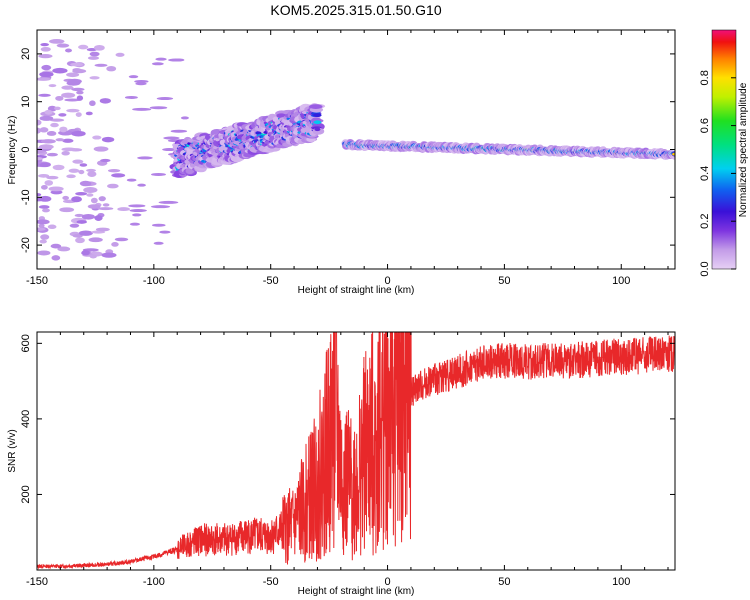 The width and height of the screenshot is (750, 600). I want to click on snr-xtick-label: -150, so click(37, 582).